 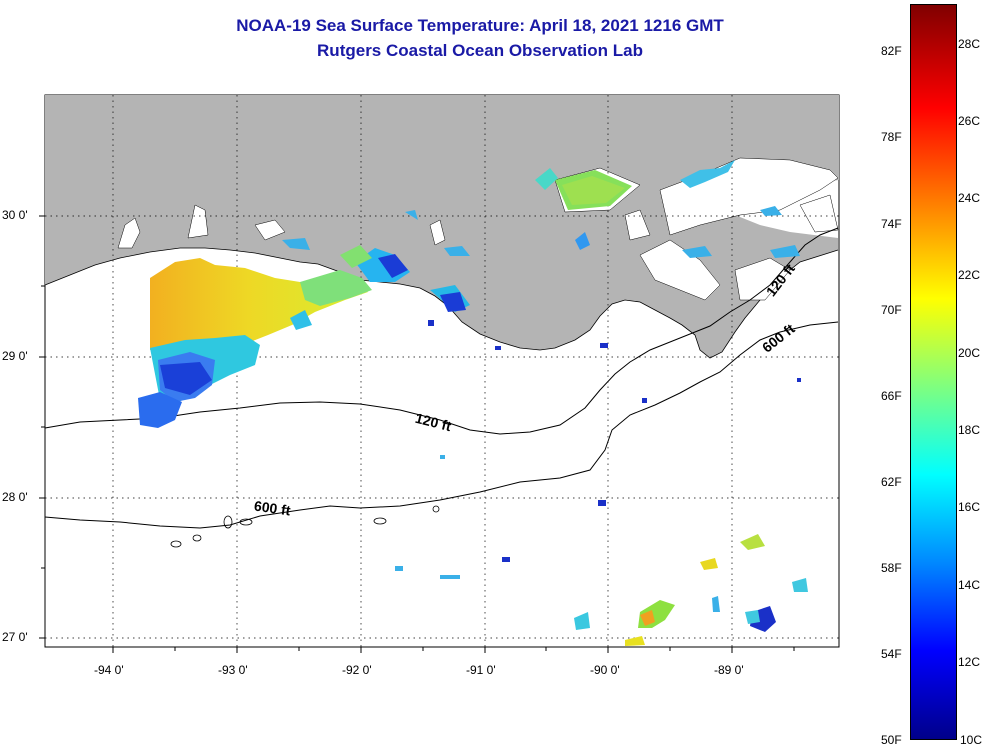 What do you see at coordinates (969, 44) in the screenshot?
I see `c-label-28: 28C` at bounding box center [969, 44].